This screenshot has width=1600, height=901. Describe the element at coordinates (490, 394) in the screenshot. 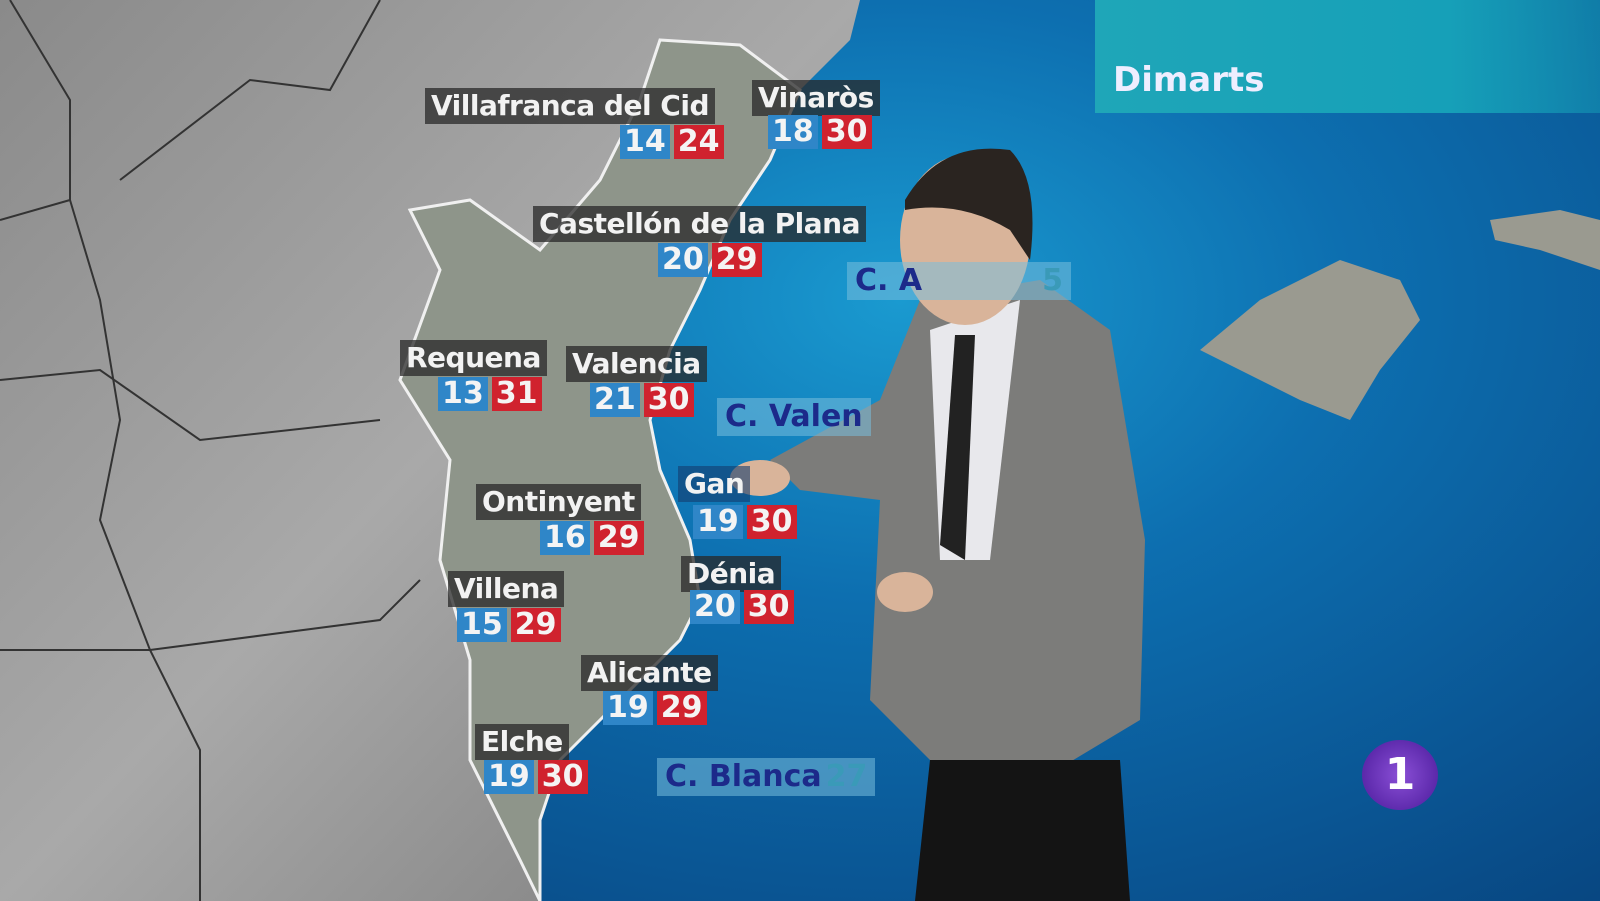

I see `city-temps: 13 31` at that location.